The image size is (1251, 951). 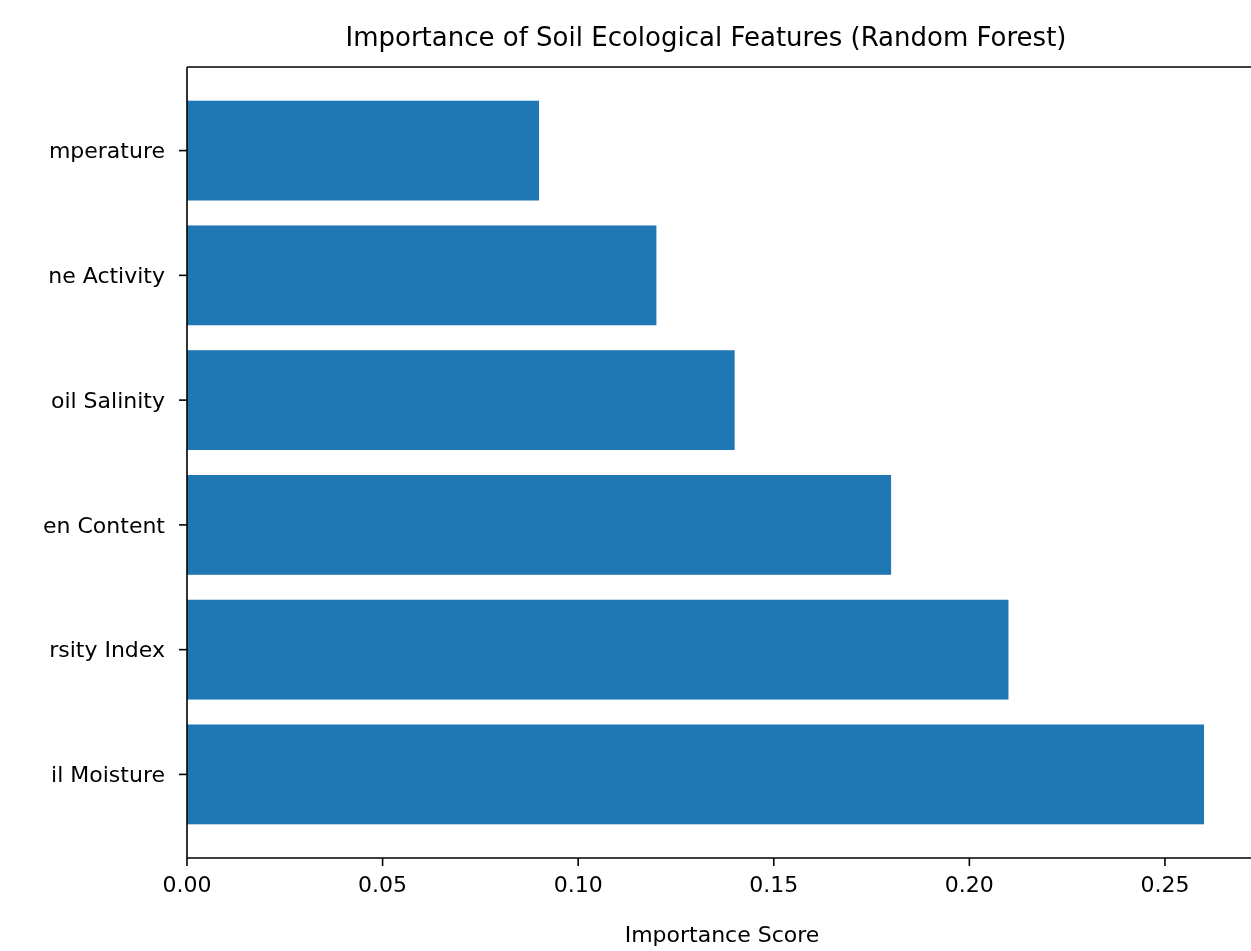 I want to click on y-tick-label: ne Activity, so click(x=106, y=276).